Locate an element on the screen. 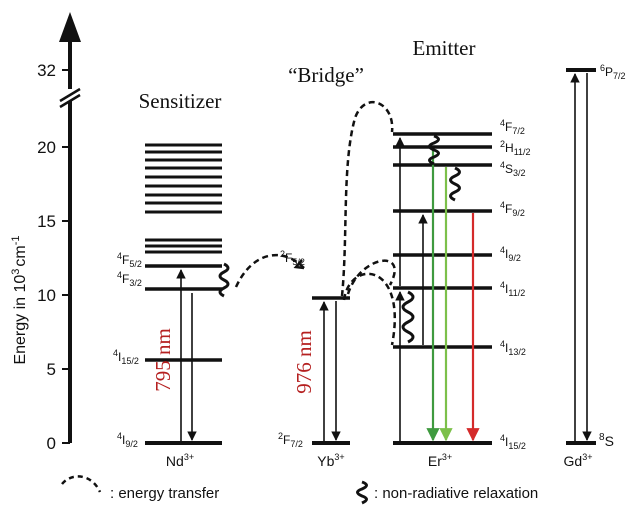 The image size is (640, 516). header-sensitizer: Sensitizer is located at coordinates (180, 101).